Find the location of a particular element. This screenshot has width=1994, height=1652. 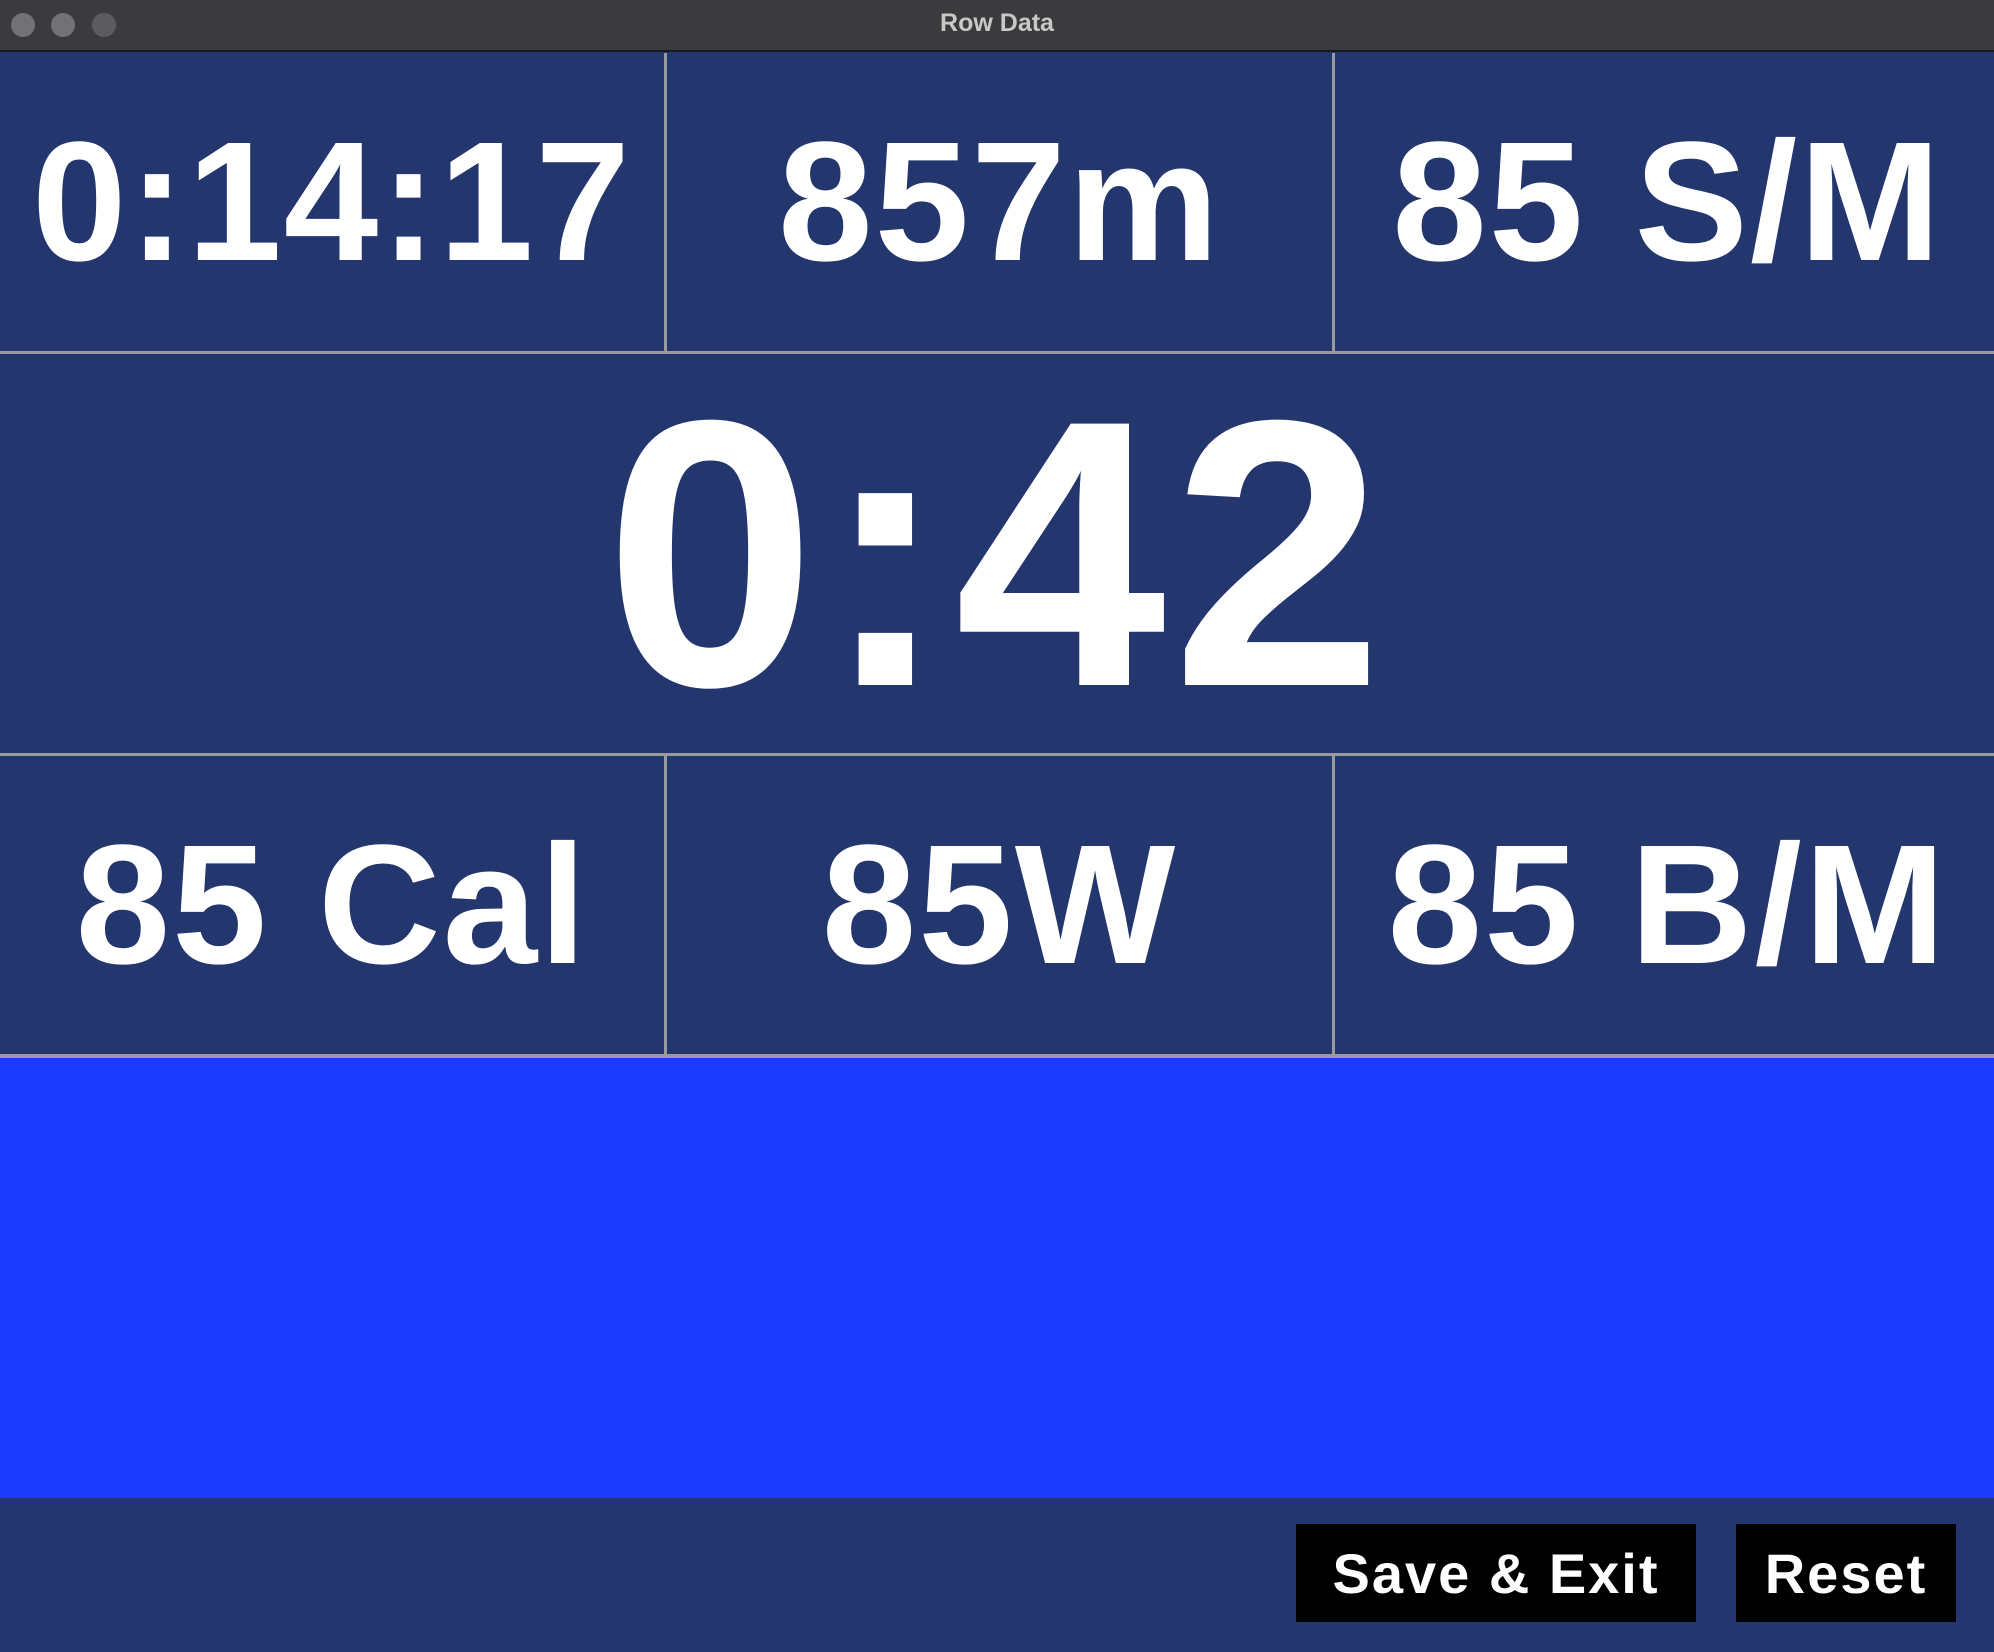

distance-value: 857m is located at coordinates (999, 202).